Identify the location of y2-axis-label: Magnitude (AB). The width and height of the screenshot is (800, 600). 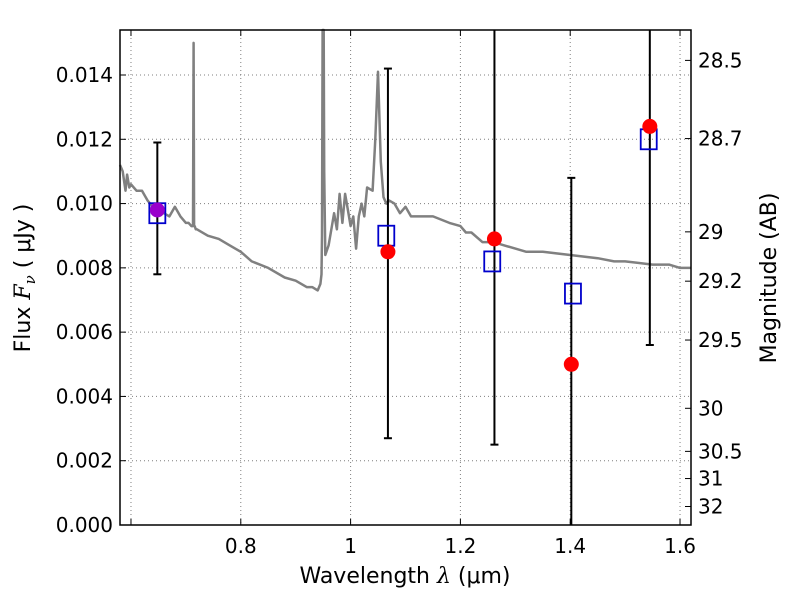
(769, 278).